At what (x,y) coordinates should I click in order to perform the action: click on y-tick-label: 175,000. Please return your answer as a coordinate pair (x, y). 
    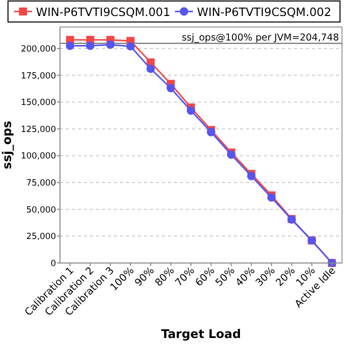
    Looking at the image, I should click on (38, 76).